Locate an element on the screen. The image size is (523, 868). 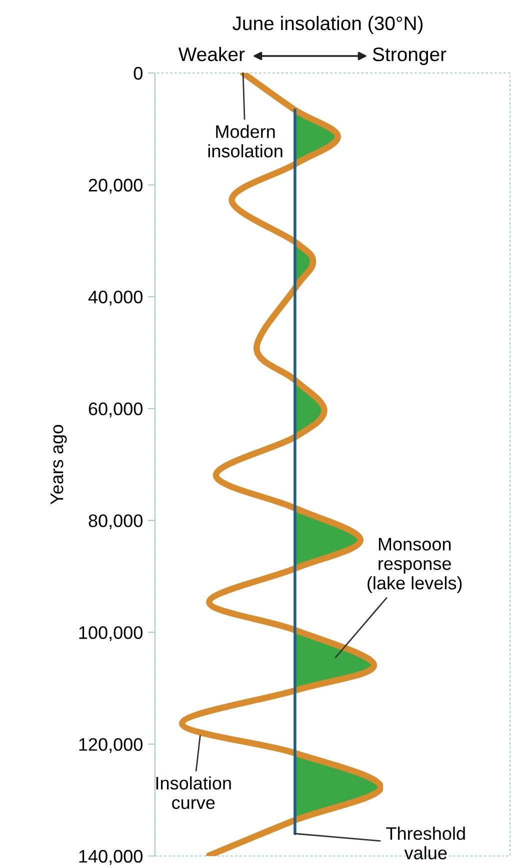
text: Stronger is located at coordinates (409, 56).